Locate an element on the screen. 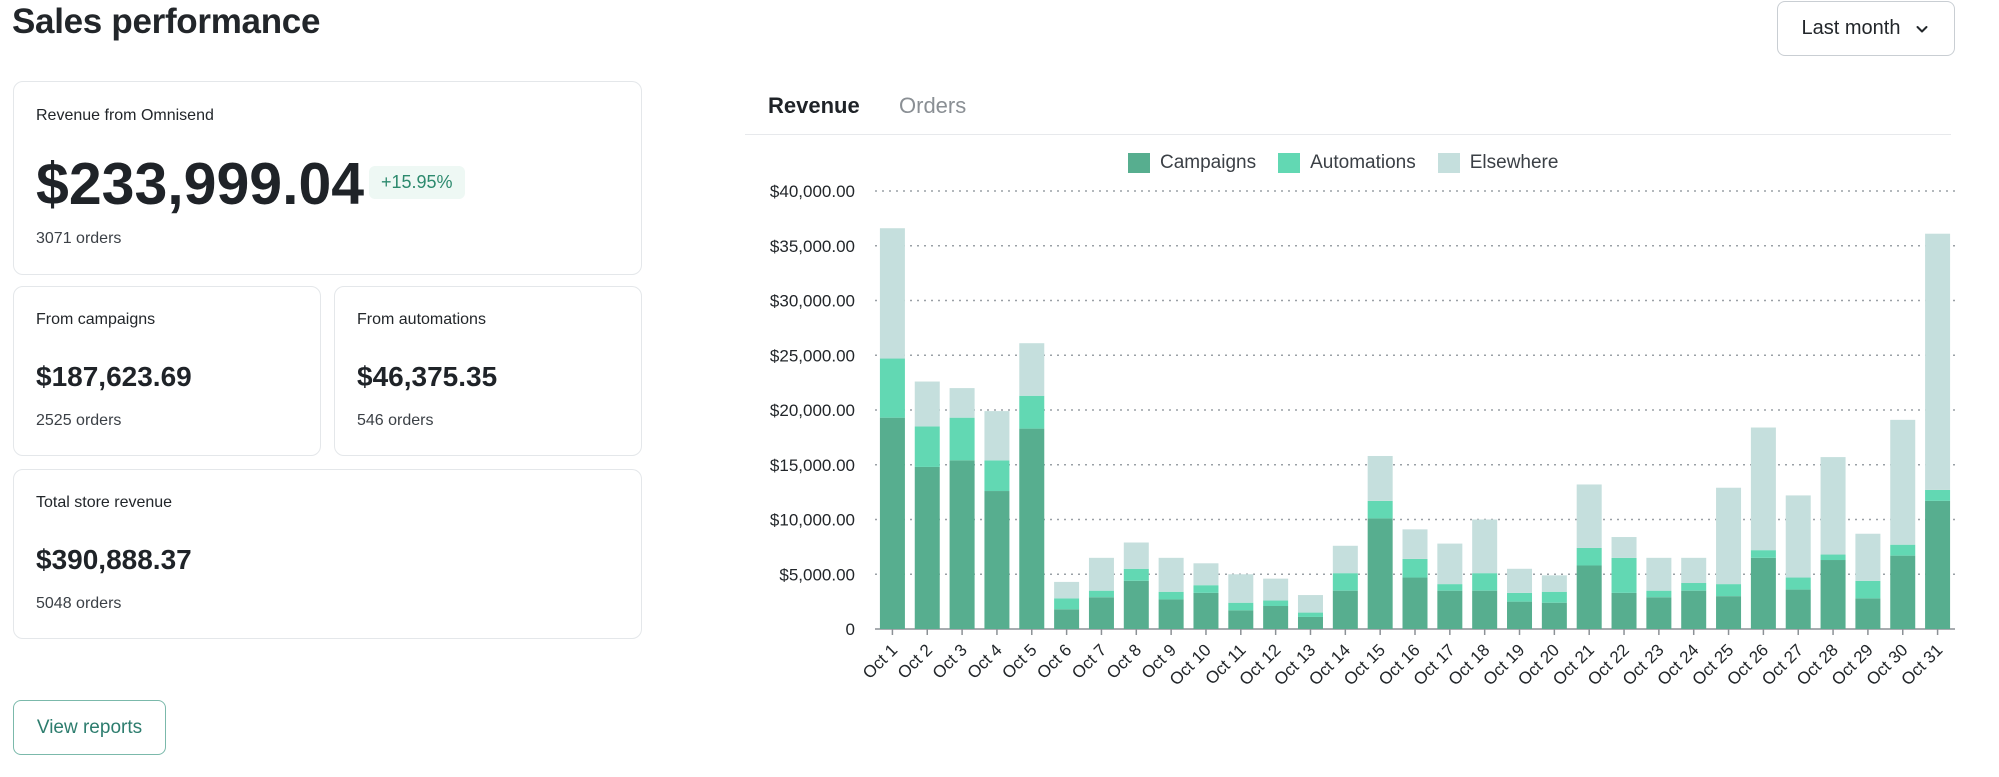 Image resolution: width=1999 pixels, height=777 pixels. chevron-down-icon is located at coordinates (1922, 28).